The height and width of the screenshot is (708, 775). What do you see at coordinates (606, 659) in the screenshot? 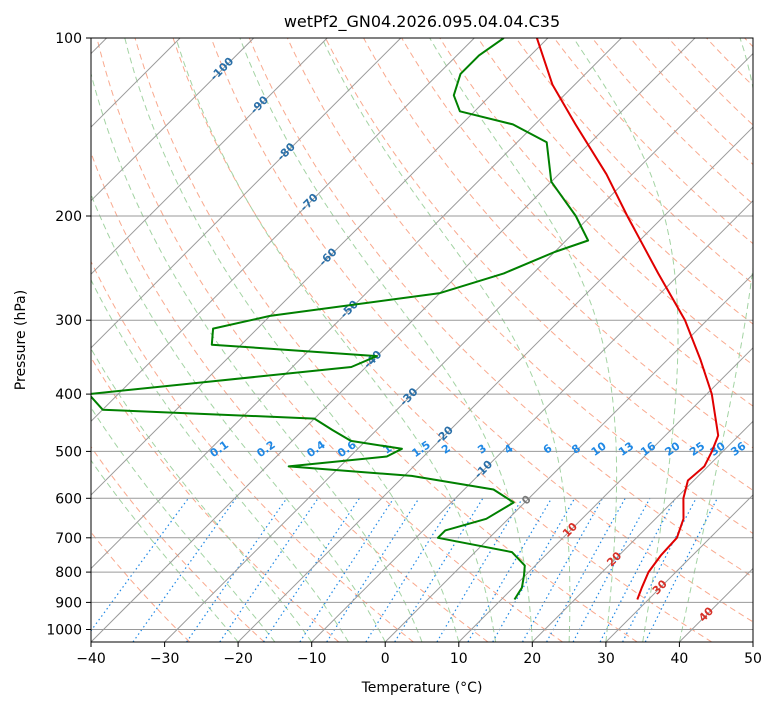
I see `x-tick-label: 30` at bounding box center [606, 659].